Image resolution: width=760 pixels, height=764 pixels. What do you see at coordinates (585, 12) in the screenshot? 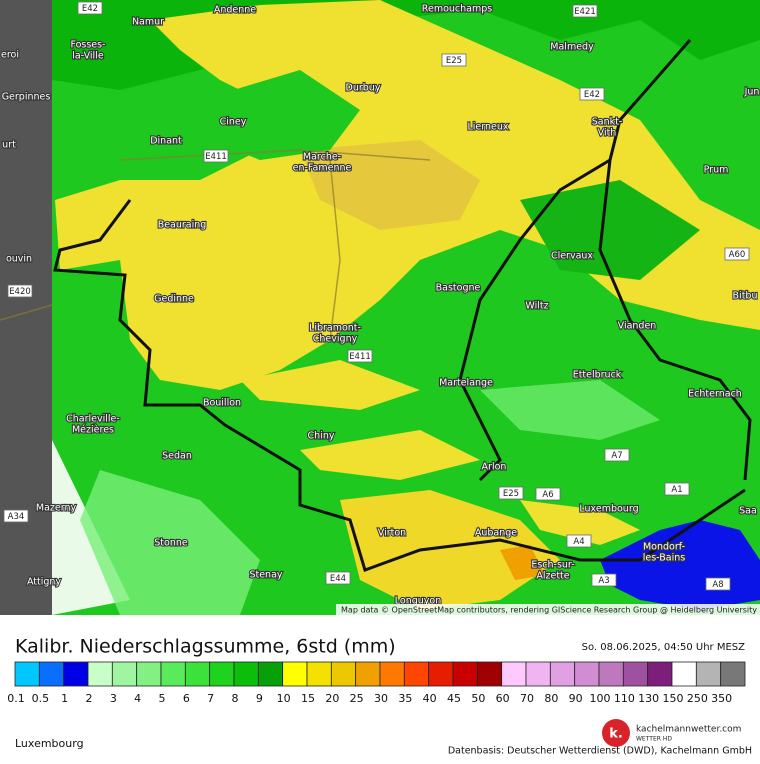
I see `road-label: E421` at bounding box center [585, 12].